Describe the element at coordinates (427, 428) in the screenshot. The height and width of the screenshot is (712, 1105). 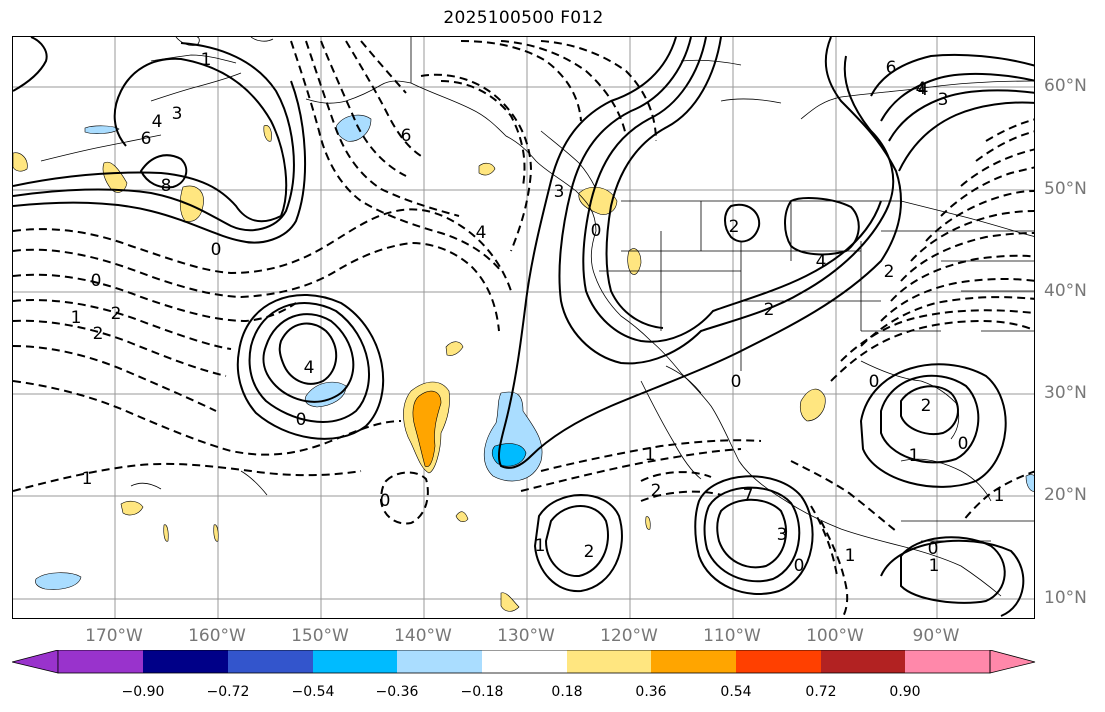
I see `shade-orange` at that location.